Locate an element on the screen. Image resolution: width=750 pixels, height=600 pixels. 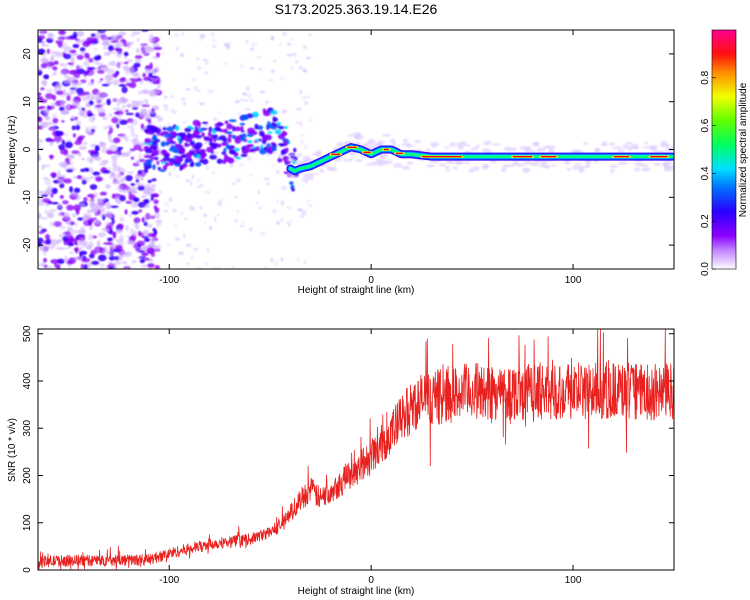
snr-x-axis-title: Height of straight line (km) is located at coordinates (356, 591).